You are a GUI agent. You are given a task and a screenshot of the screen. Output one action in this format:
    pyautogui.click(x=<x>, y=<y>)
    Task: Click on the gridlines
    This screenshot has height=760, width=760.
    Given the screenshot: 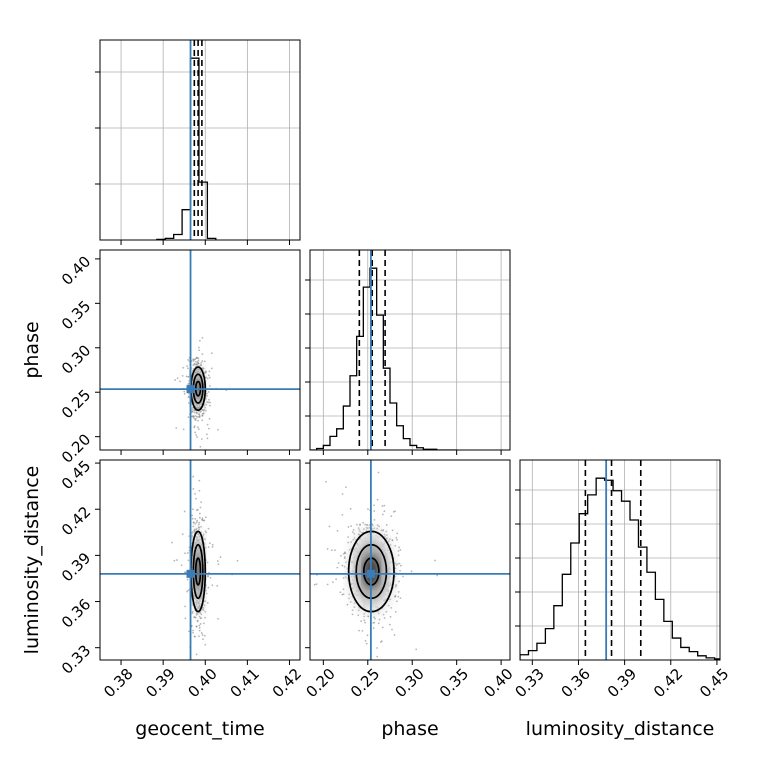 What is the action you would take?
    pyautogui.click(x=620, y=560)
    